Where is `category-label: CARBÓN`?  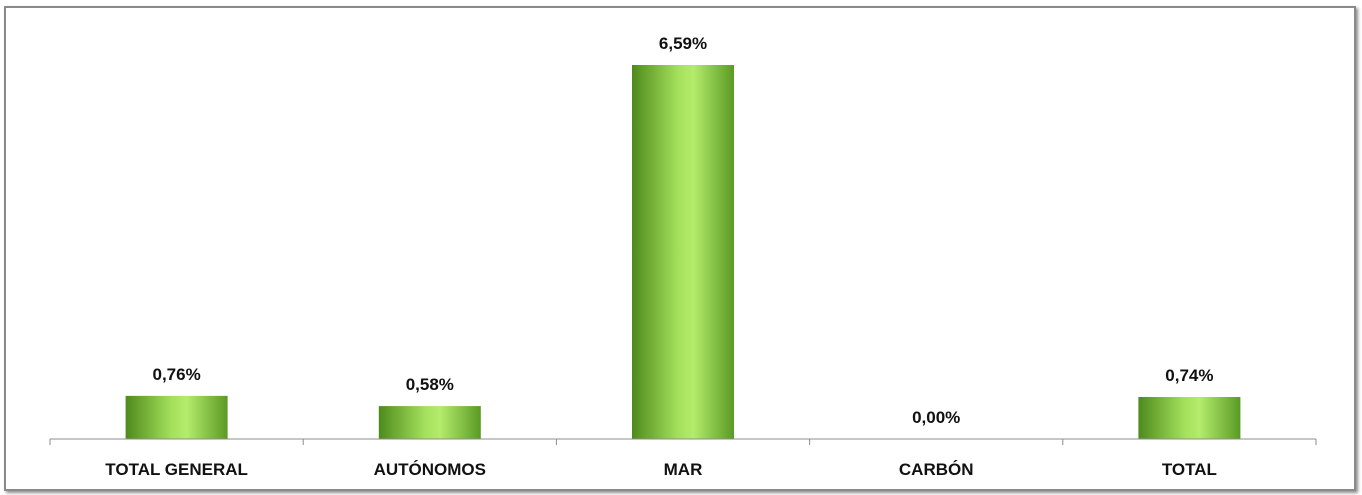
category-label: CARBÓN is located at coordinates (936, 469).